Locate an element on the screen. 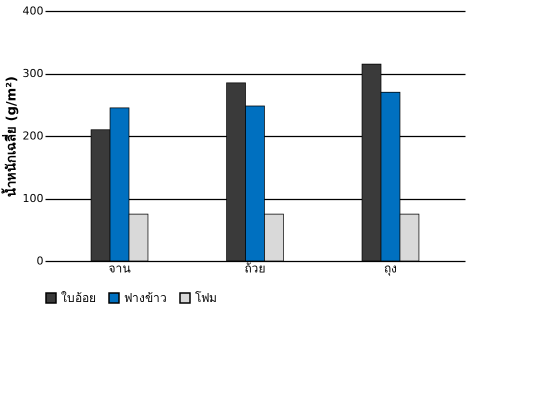 The width and height of the screenshot is (543, 407). y-tick-label: 100 is located at coordinates (33, 198).